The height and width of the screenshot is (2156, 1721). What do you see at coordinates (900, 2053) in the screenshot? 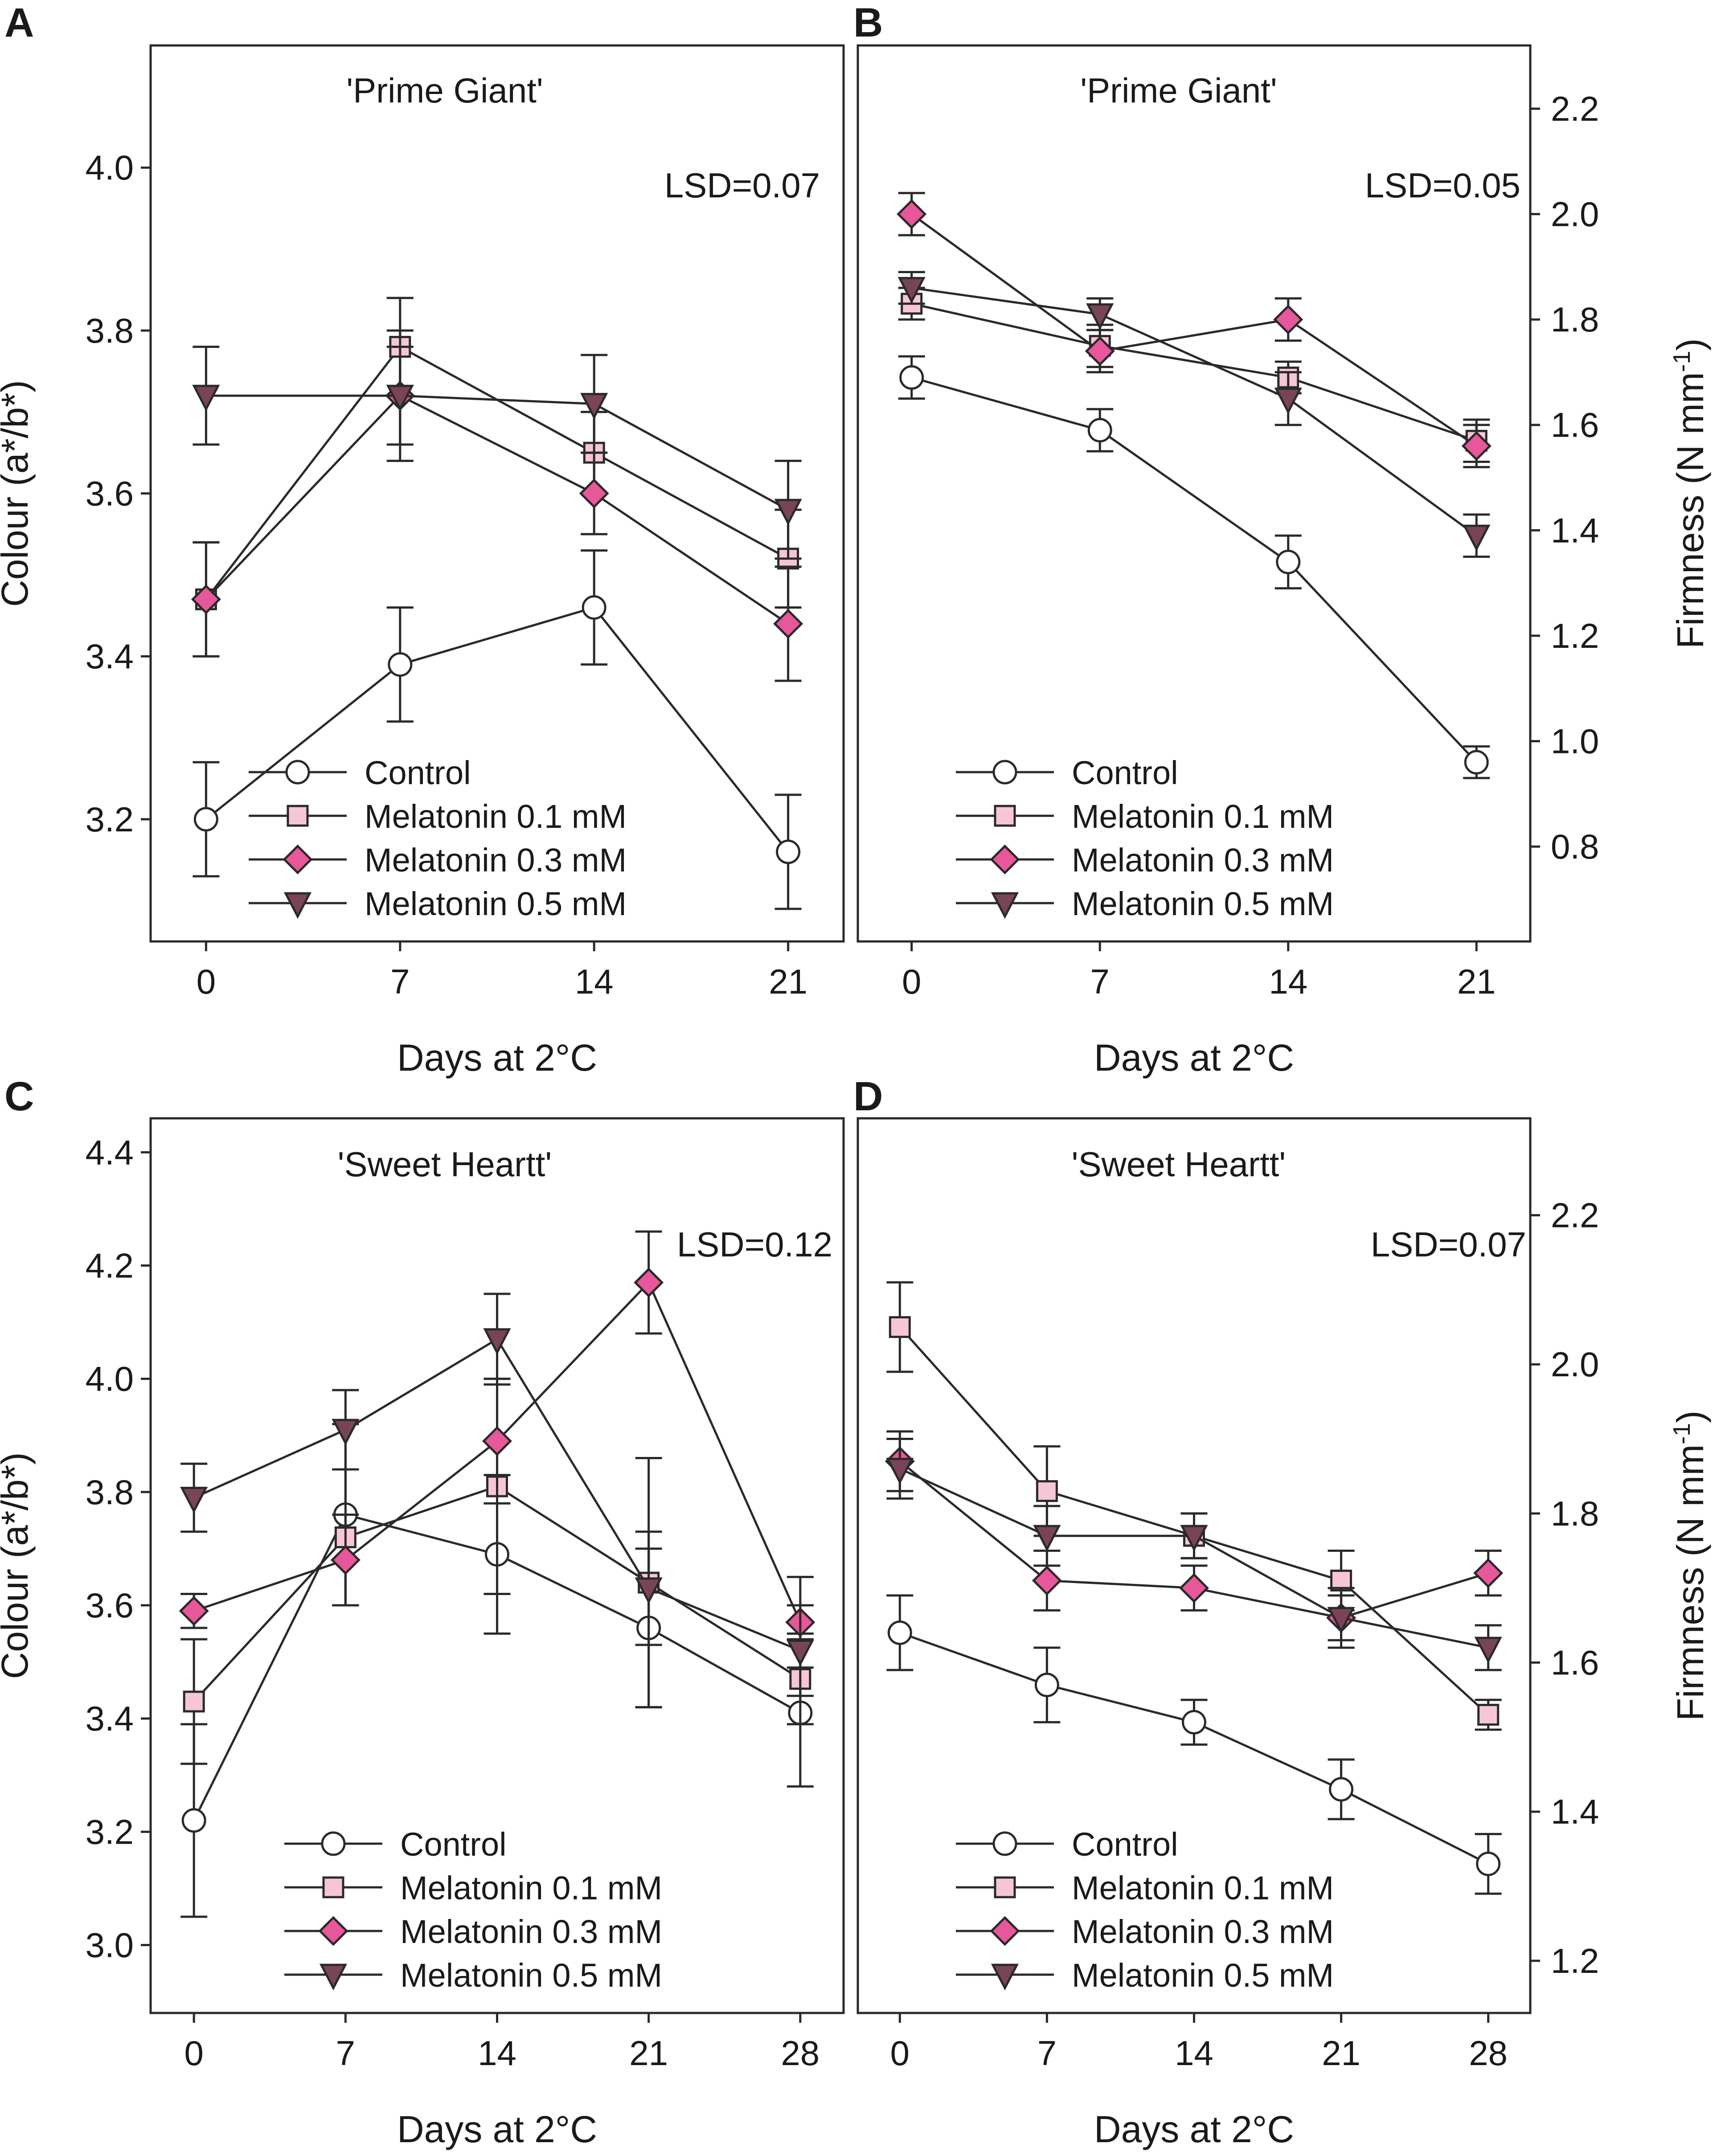
I see `x-tick-label: 0` at bounding box center [900, 2053].